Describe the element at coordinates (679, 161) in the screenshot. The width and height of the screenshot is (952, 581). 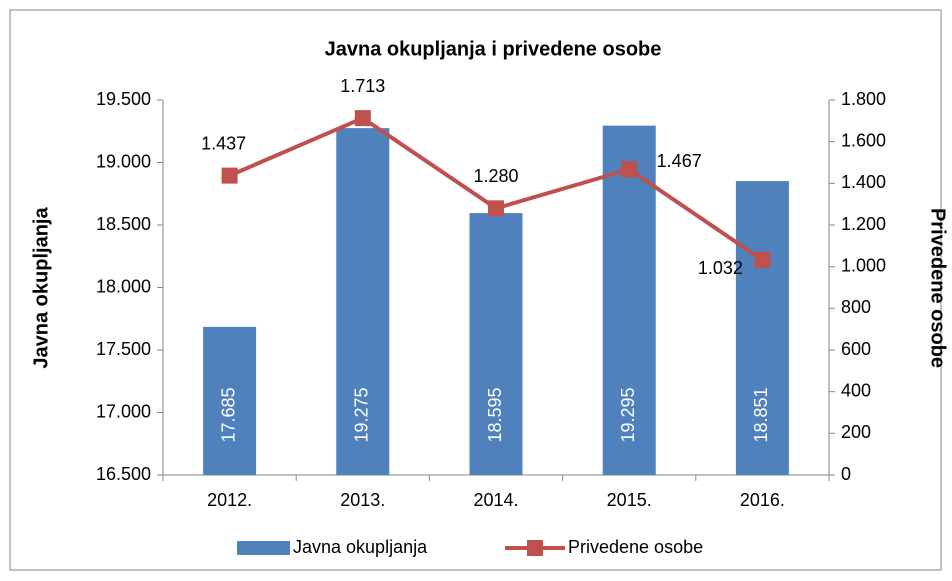
I see `line-value-label: 1.467` at that location.